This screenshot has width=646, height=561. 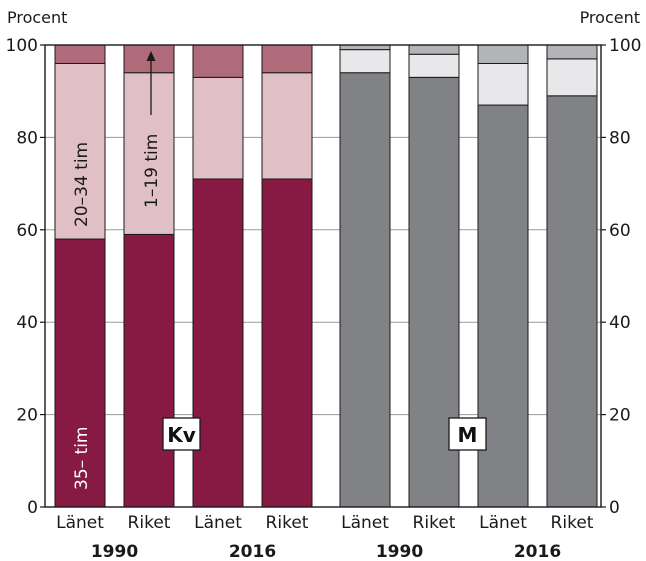 I want to click on svg-text: Kv, so click(x=181, y=435).